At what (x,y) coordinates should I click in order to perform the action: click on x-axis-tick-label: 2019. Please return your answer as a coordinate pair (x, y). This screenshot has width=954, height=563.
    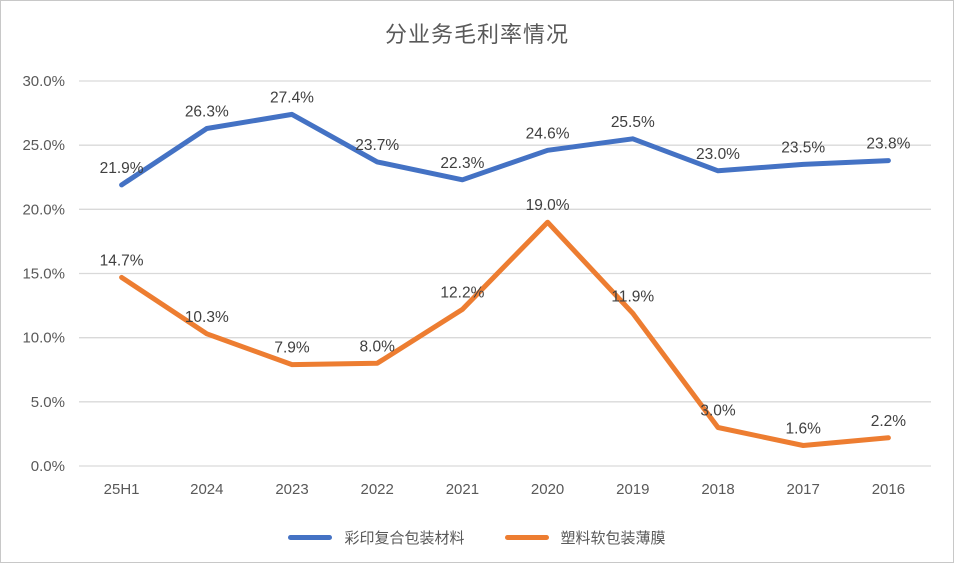
    Looking at the image, I should click on (632, 489).